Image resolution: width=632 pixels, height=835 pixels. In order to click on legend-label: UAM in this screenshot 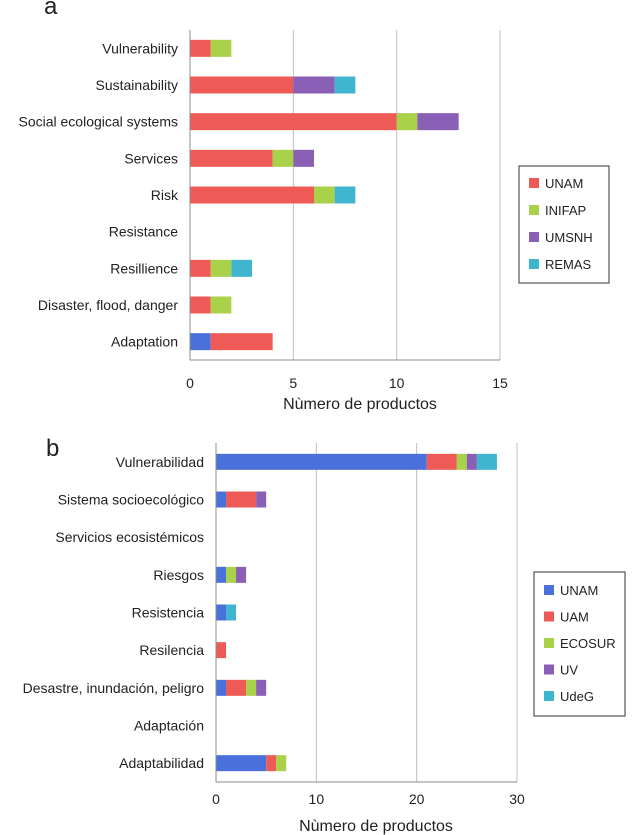, I will do `click(574, 617)`.